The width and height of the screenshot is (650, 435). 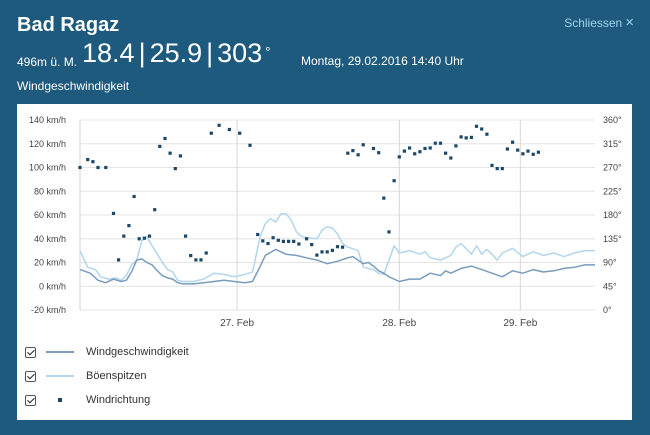 What do you see at coordinates (629, 22) in the screenshot?
I see `close-icon: ×` at bounding box center [629, 22].